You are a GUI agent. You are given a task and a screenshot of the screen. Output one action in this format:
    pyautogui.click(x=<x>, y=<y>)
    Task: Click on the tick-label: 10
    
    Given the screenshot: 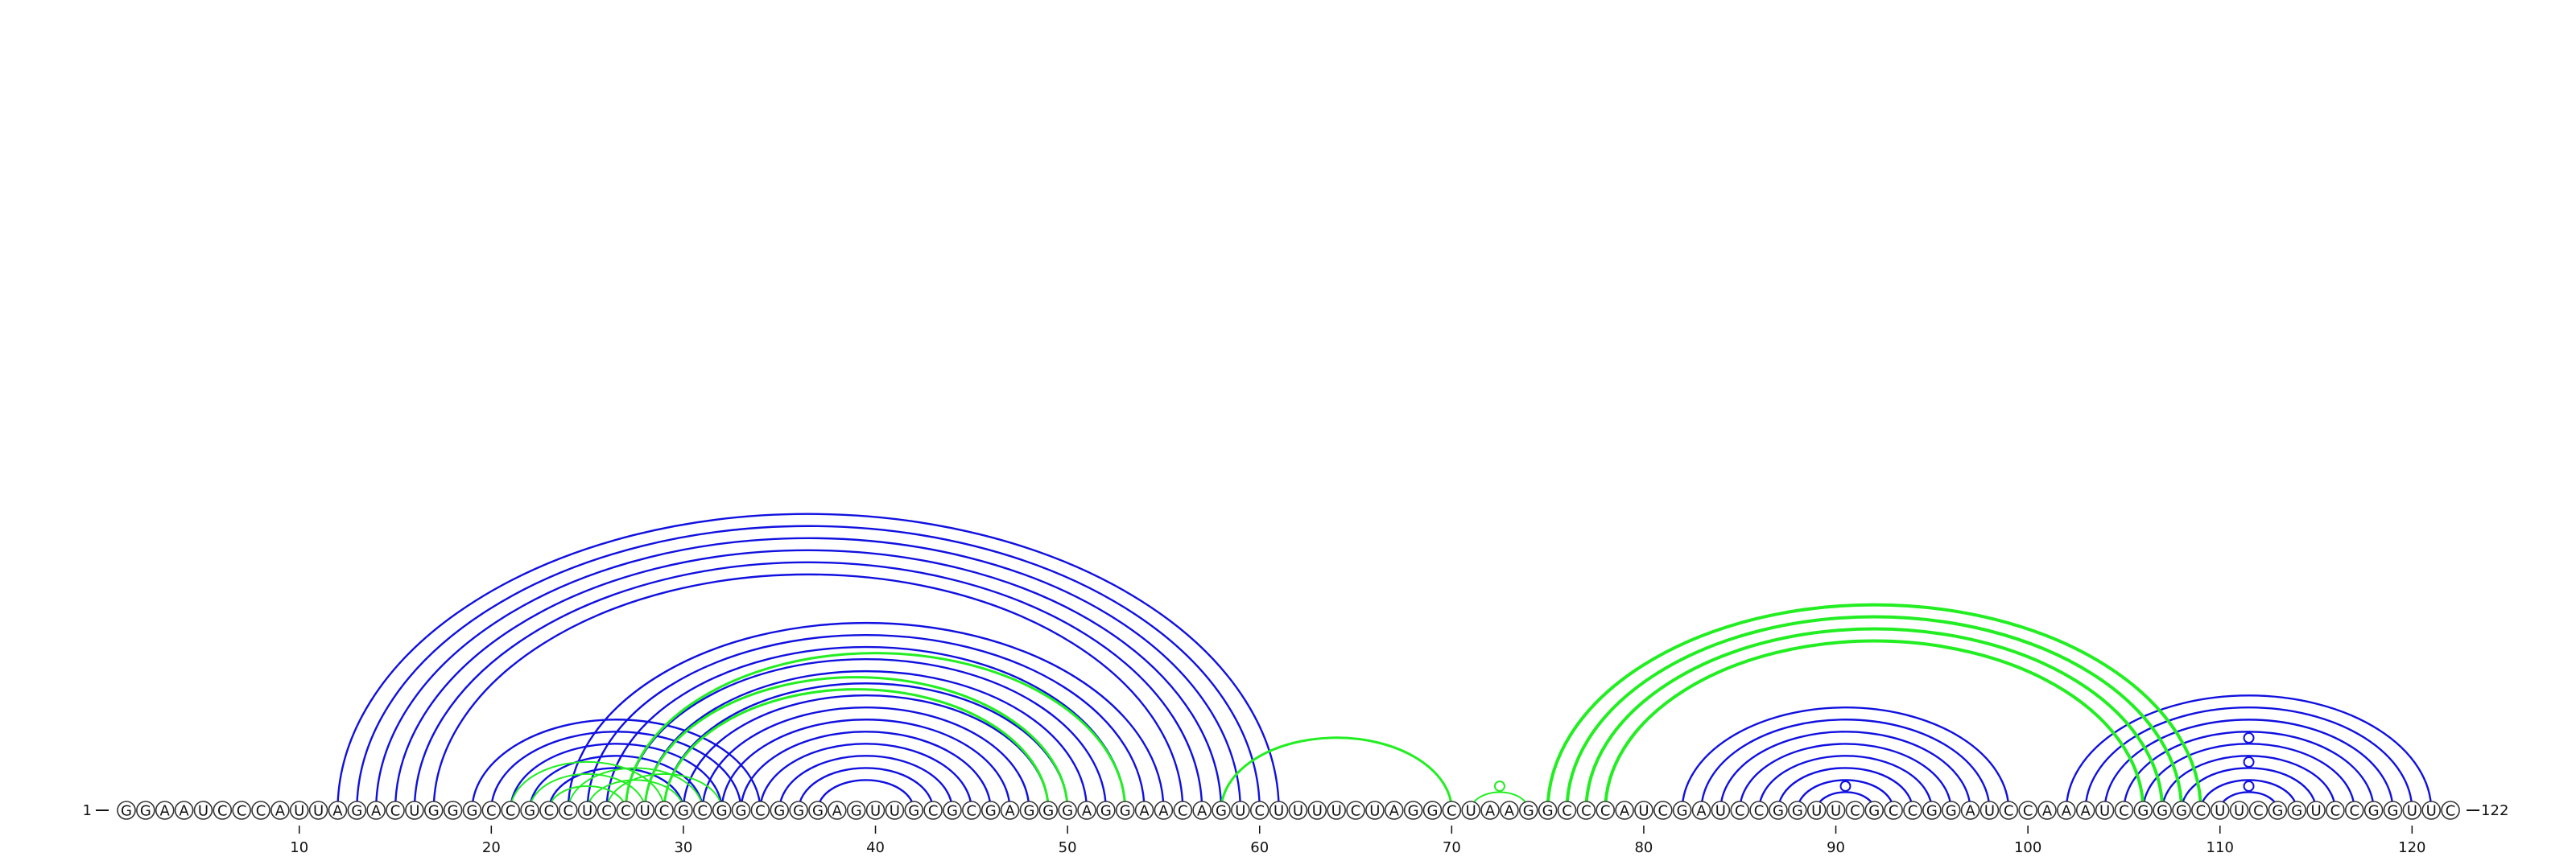 What is the action you would take?
    pyautogui.click(x=299, y=847)
    